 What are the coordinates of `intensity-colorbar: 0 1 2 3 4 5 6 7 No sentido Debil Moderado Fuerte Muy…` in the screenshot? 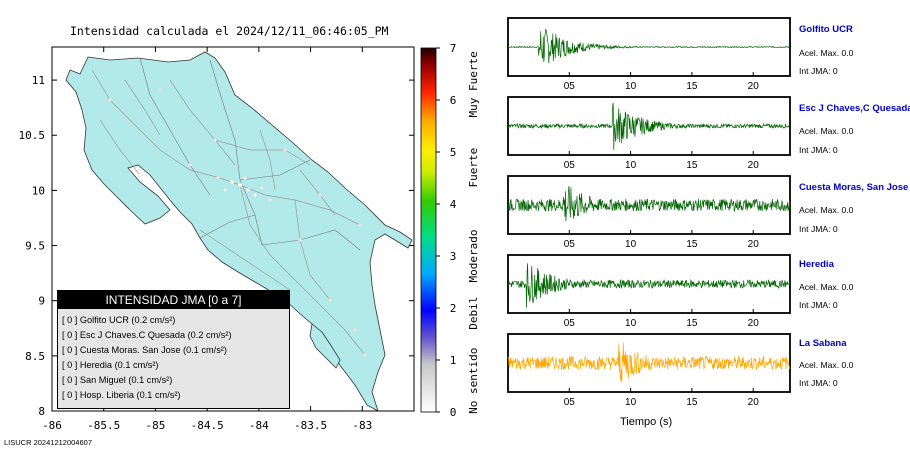 It's located at (450, 230).